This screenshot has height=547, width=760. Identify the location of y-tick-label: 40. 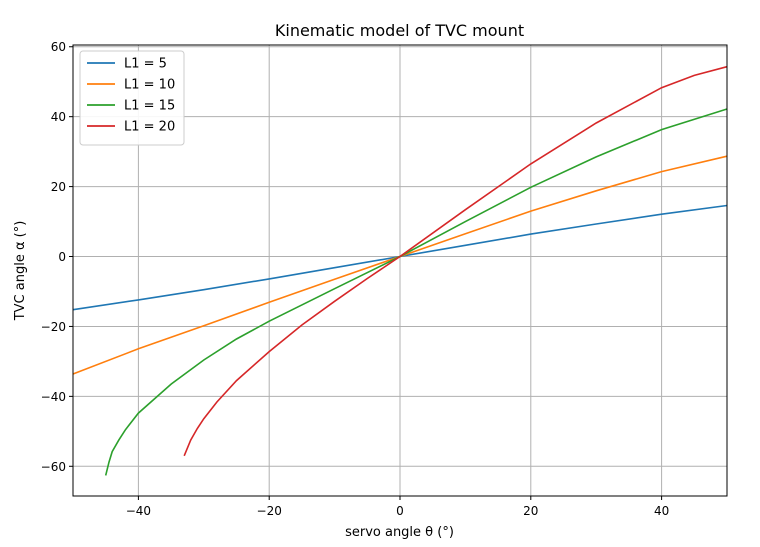
(58, 117).